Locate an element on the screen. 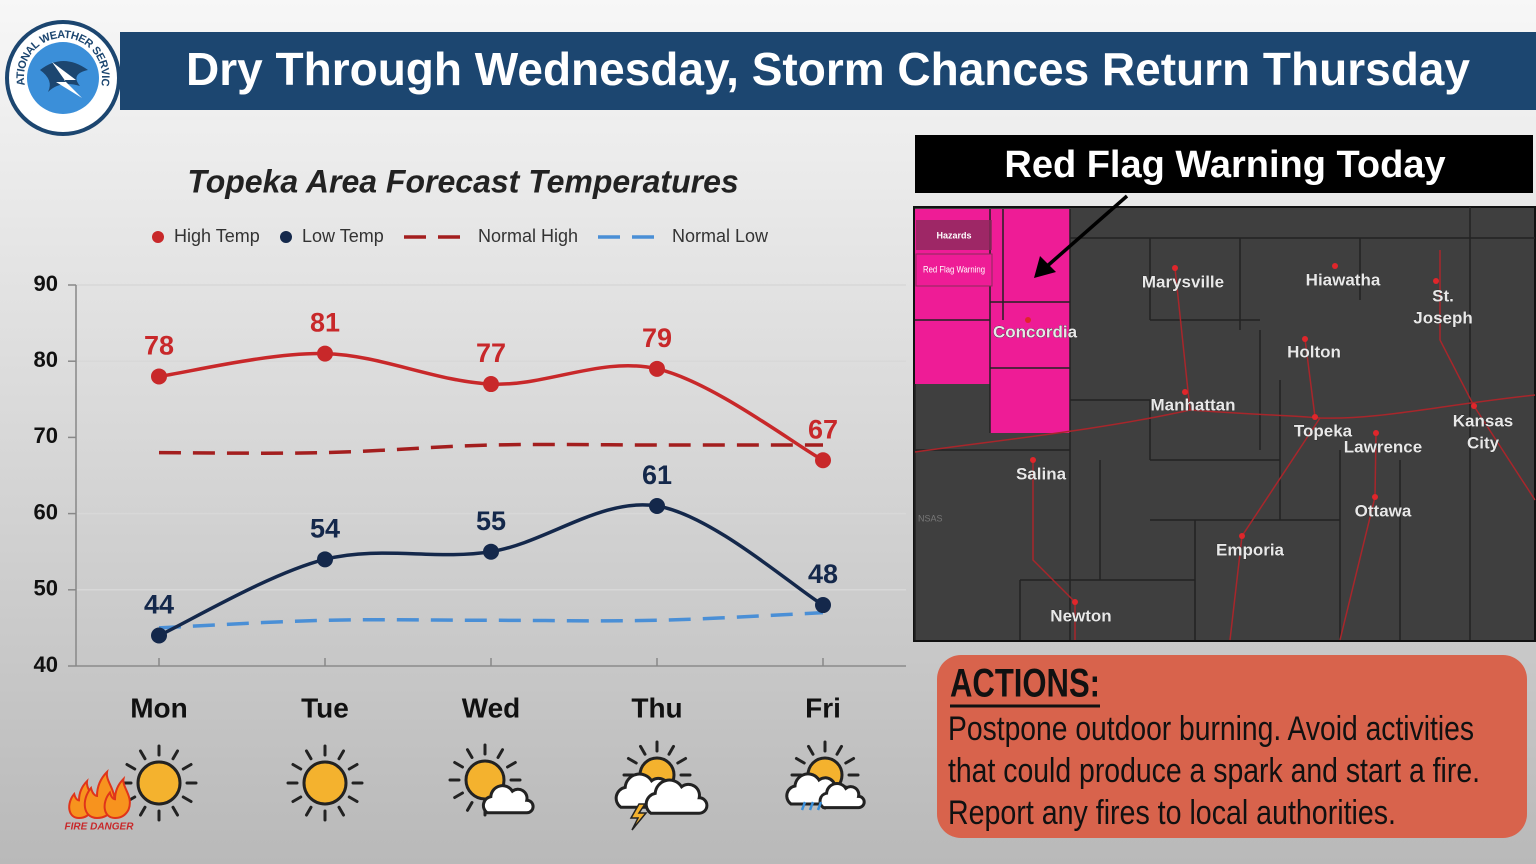 The width and height of the screenshot is (1536, 864). city-label: Newton is located at coordinates (1080, 615).